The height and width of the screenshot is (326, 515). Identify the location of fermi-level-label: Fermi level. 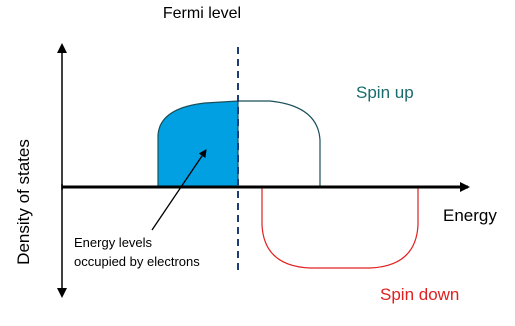
(202, 13).